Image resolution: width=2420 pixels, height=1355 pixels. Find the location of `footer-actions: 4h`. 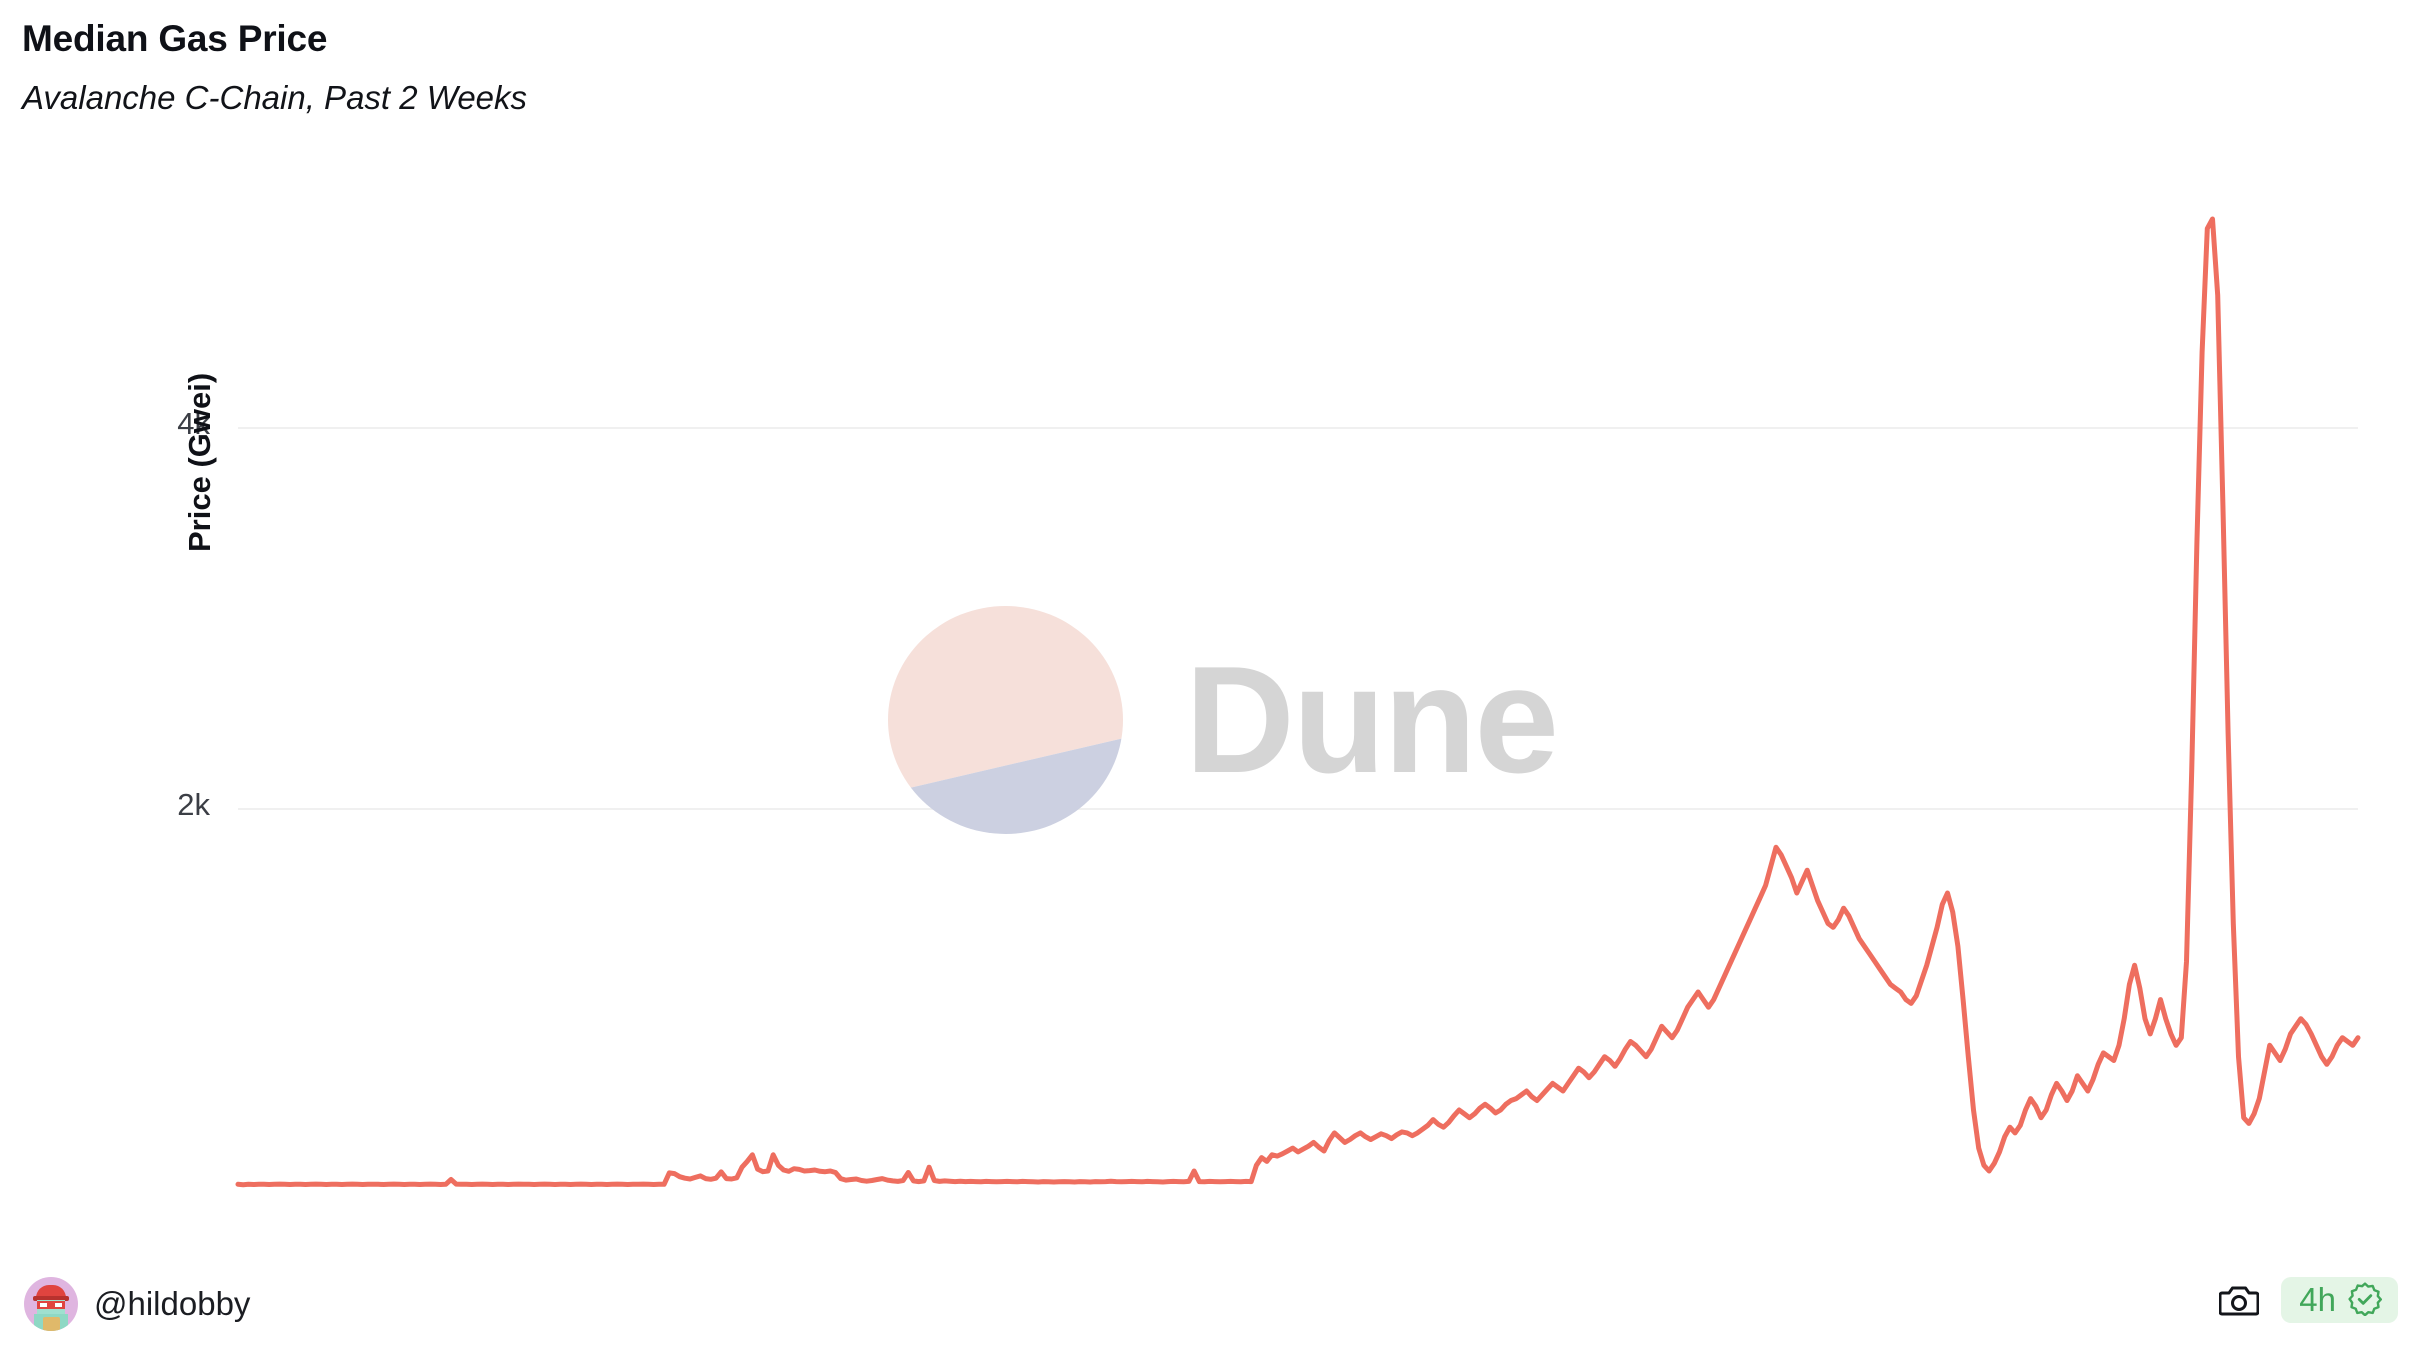

footer-actions: 4h is located at coordinates (2308, 1300).